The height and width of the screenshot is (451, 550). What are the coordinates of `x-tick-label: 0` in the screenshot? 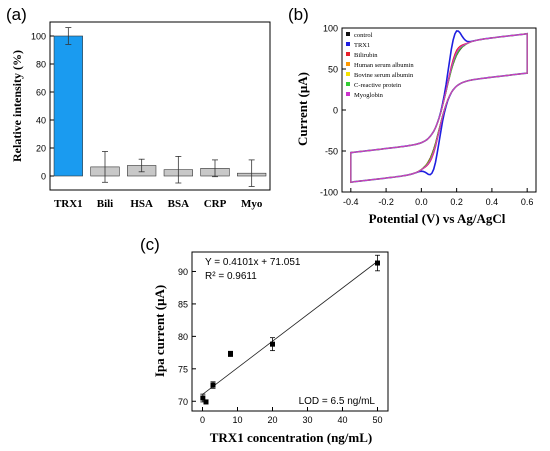 It's located at (202, 420).